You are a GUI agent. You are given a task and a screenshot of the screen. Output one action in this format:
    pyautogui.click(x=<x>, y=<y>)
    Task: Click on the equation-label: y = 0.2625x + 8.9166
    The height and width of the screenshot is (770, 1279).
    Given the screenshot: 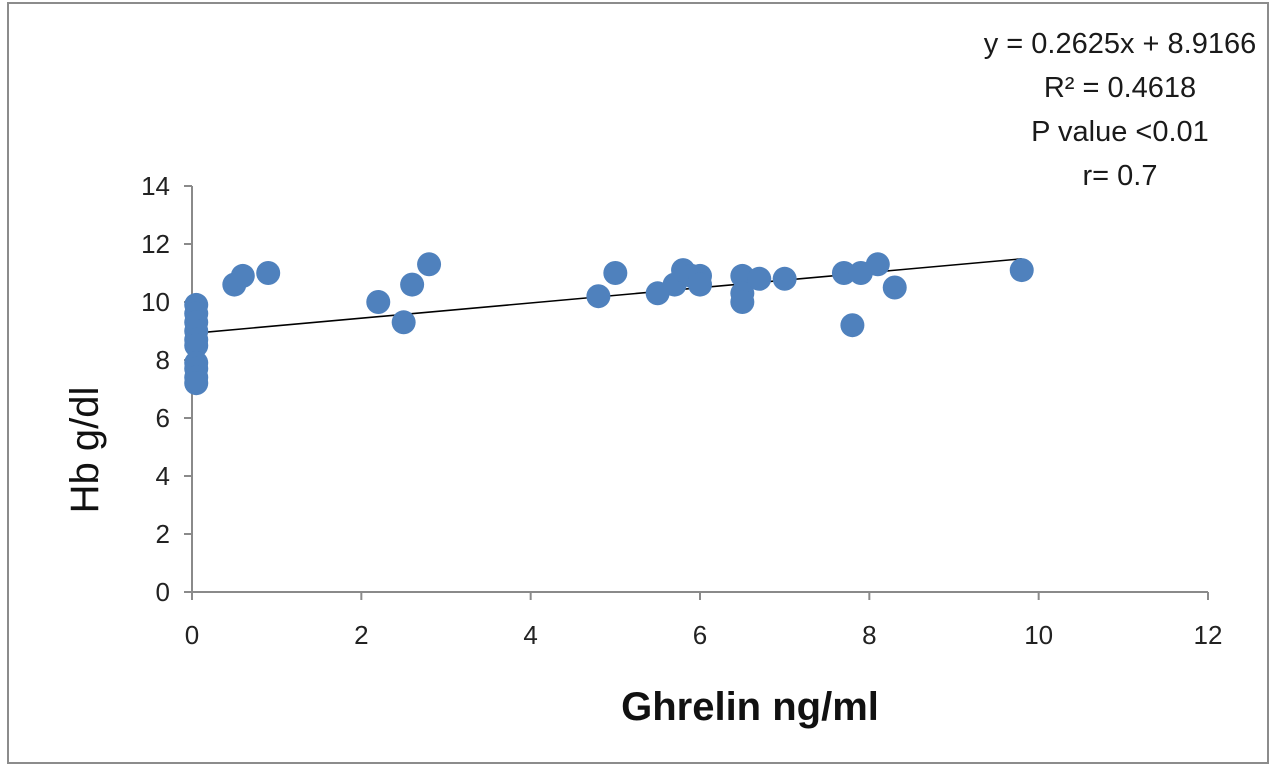 What is the action you would take?
    pyautogui.click(x=1120, y=44)
    